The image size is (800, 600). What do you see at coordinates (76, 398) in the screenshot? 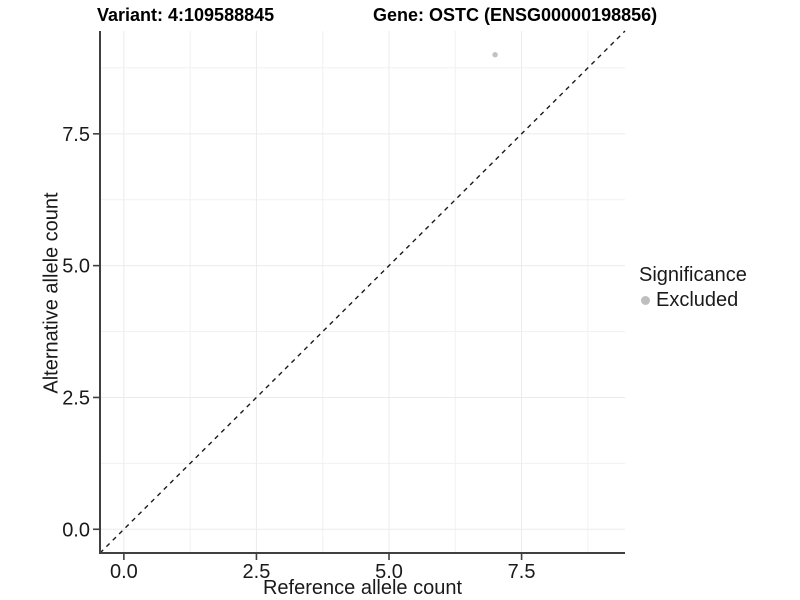
I see `y-tick-label: 2.5` at bounding box center [76, 398].